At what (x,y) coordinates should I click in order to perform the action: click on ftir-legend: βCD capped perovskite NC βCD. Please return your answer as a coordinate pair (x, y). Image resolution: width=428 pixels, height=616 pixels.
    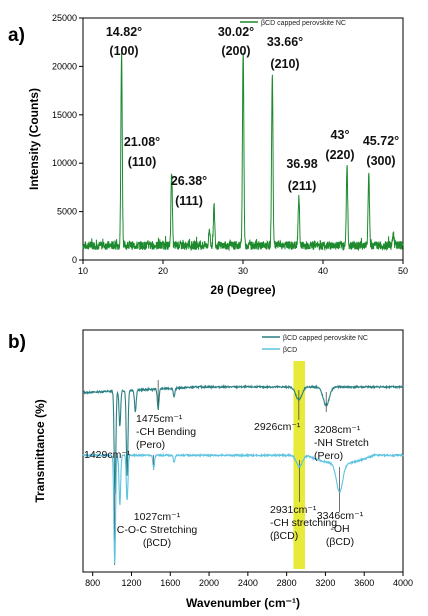
    Looking at the image, I should click on (315, 344).